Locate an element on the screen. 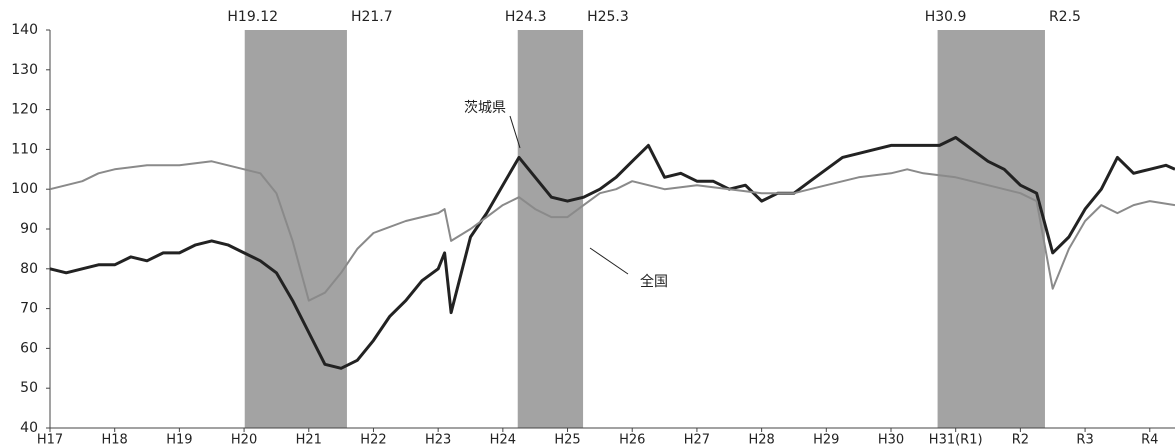 This screenshot has height=448, width=1175. x-tick-label: H27 is located at coordinates (697, 440).